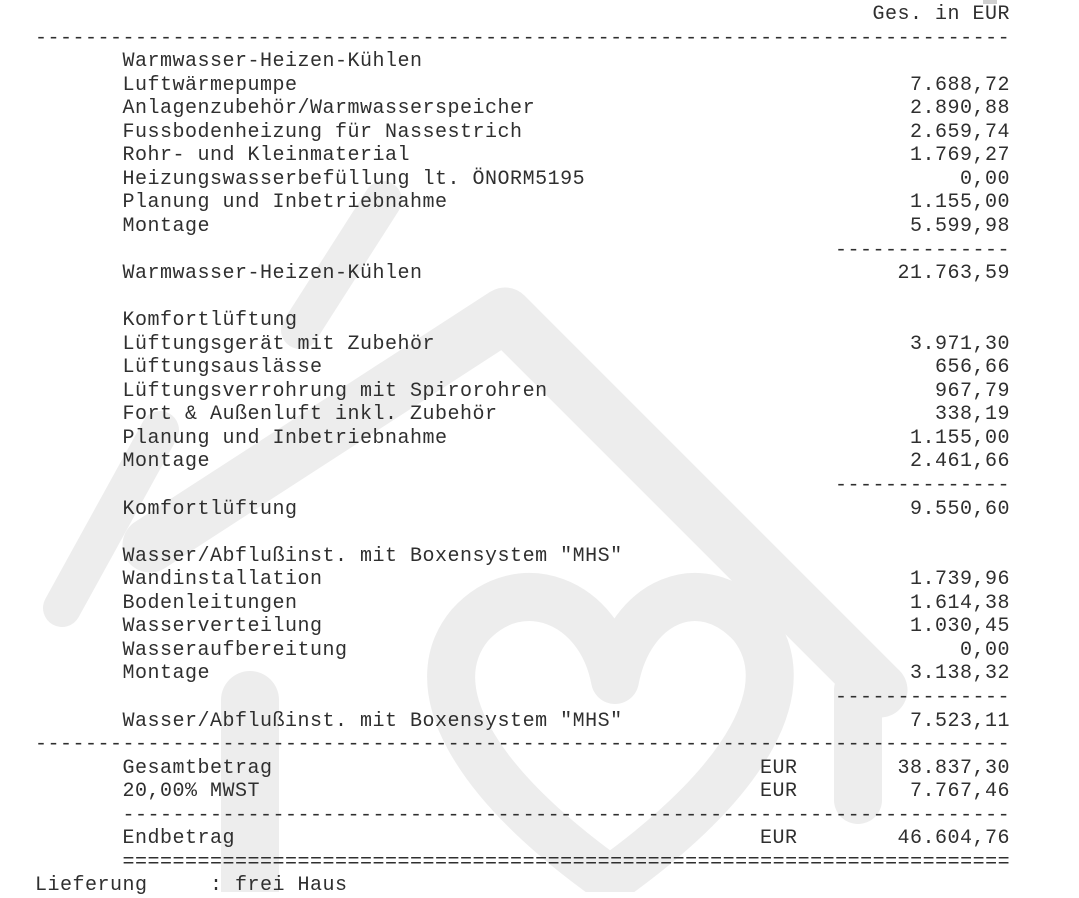 This screenshot has height=898, width=1079. Describe the element at coordinates (954, 274) in the screenshot. I see `subtotal-value: 21.763,59` at that location.